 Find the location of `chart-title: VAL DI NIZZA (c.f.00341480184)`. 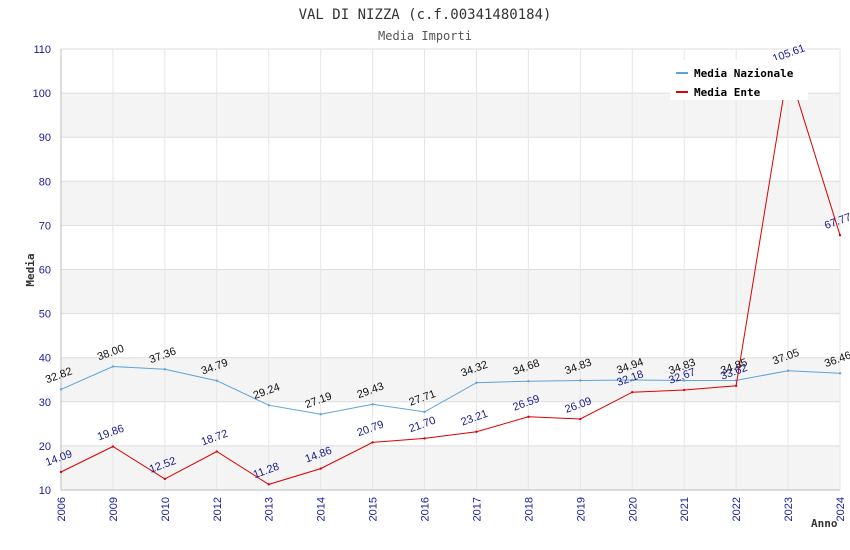

chart-title: VAL DI NIZZA (c.f.00341480184) is located at coordinates (425, 15).